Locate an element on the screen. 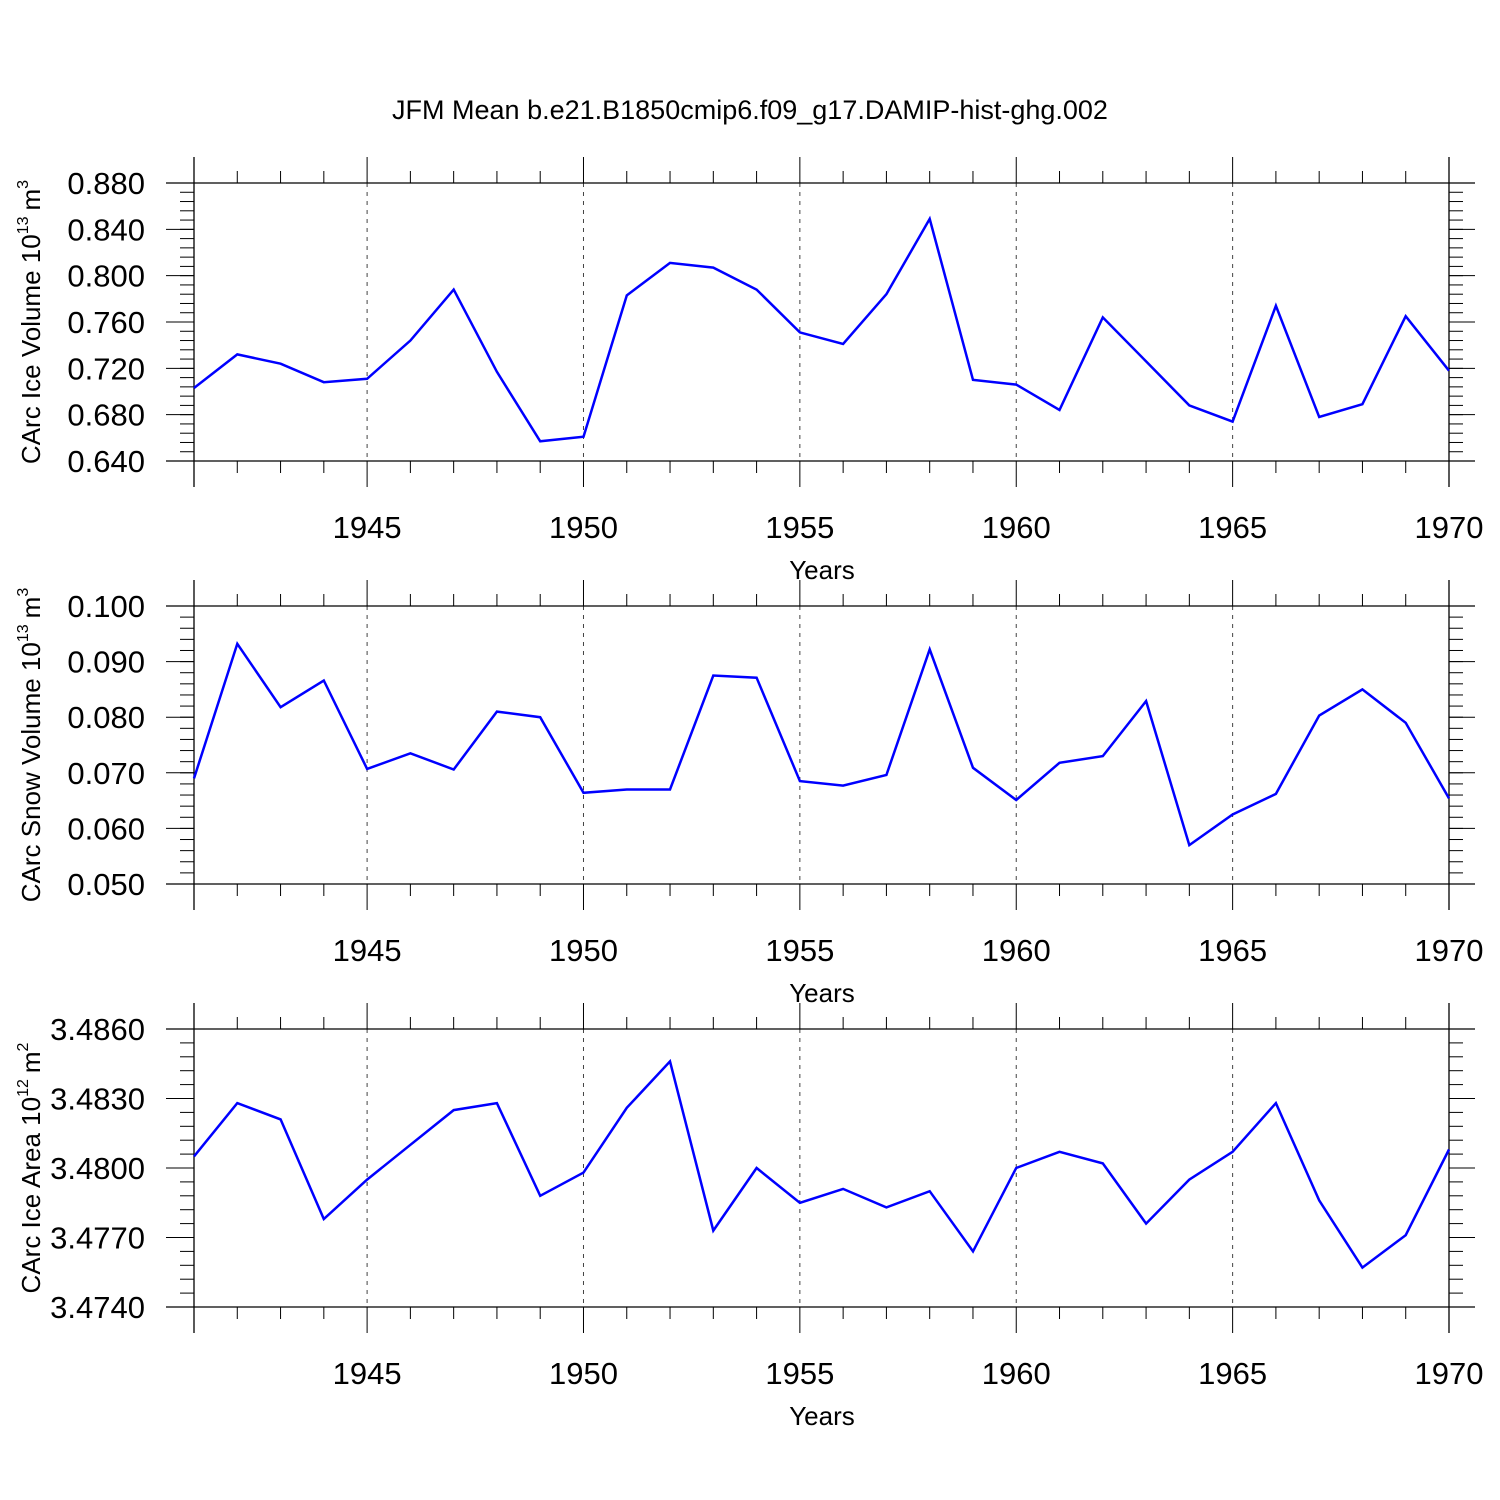 The image size is (1500, 1500). series-line-ice-volume is located at coordinates (821, 329).